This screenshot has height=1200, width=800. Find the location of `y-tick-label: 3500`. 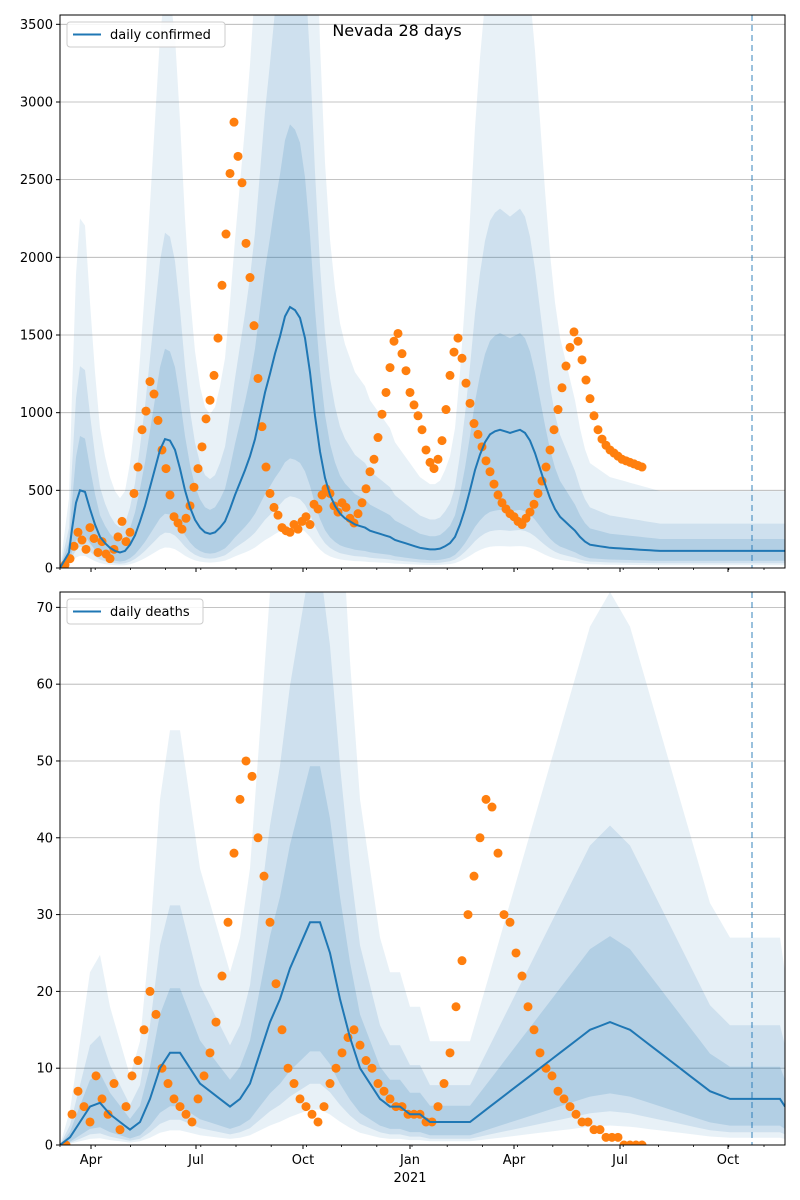

y-tick-label: 3500 is located at coordinates (36, 25).